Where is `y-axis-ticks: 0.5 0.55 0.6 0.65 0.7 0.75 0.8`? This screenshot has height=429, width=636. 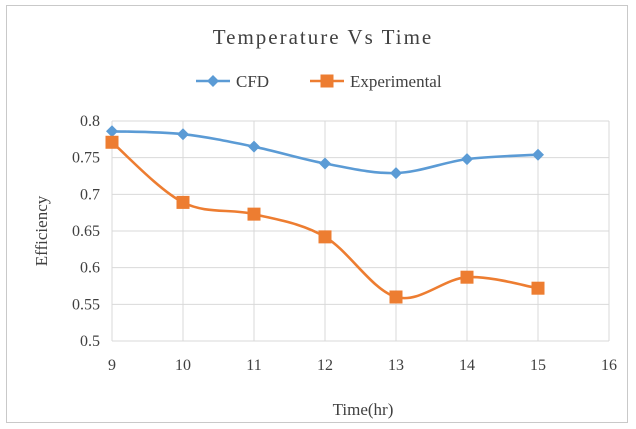
y-axis-ticks: 0.5 0.55 0.6 0.65 0.7 0.75 0.8 is located at coordinates (86, 231).